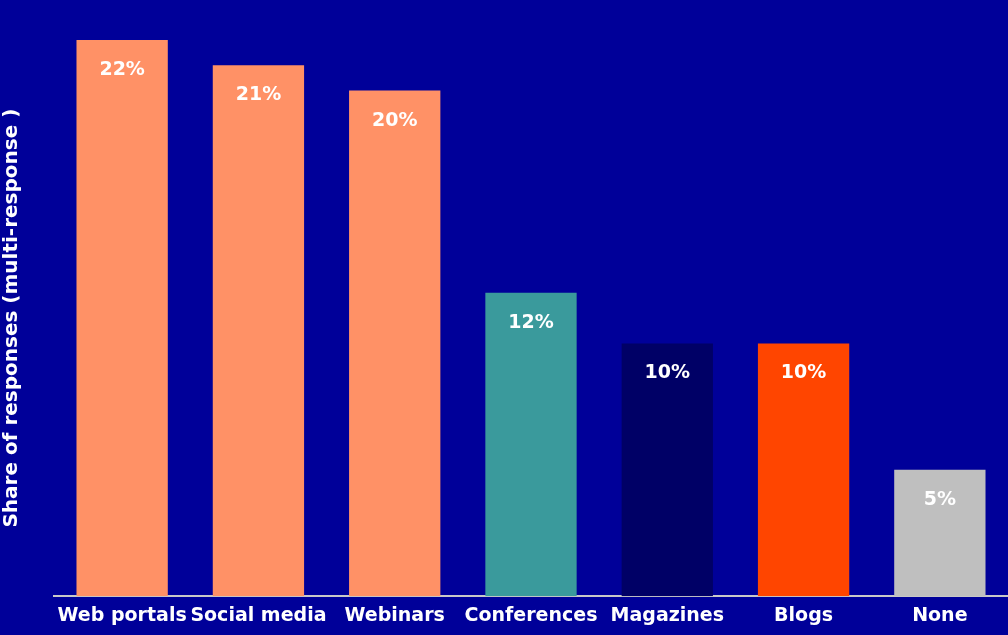 The image size is (1008, 635). What do you see at coordinates (122, 67) in the screenshot?
I see `data-label: 22%` at bounding box center [122, 67].